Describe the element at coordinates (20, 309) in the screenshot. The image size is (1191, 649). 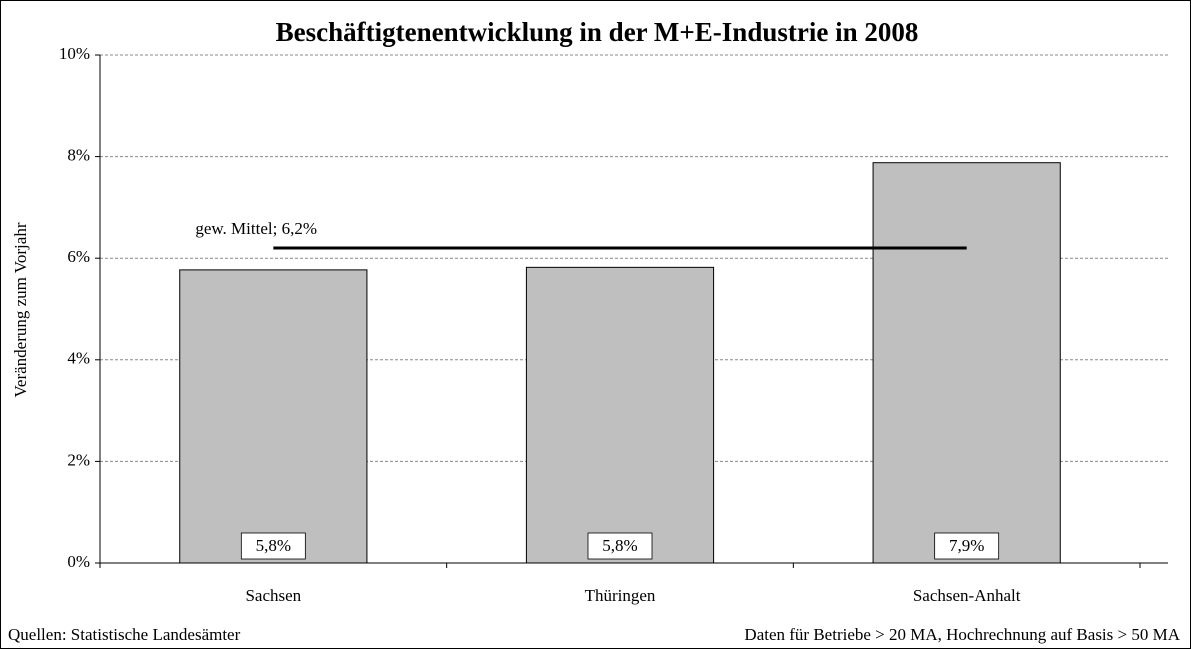
I see `y-axis-label: Veränderung zum Vorjahr` at that location.